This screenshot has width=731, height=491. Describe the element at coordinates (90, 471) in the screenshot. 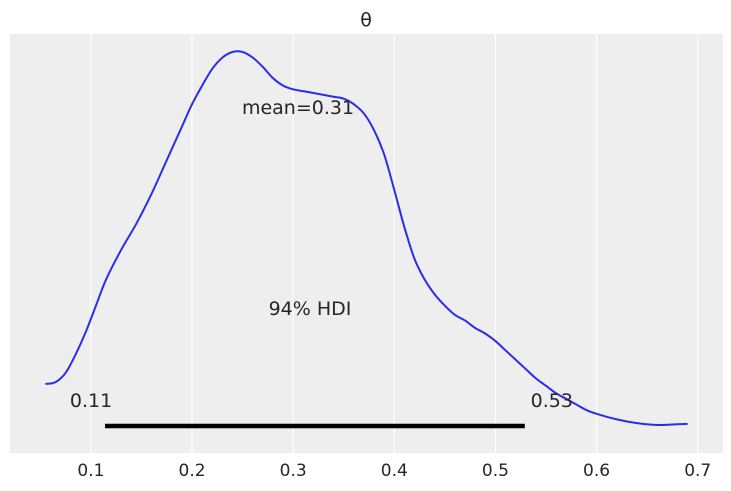

I see `x-tick-label-0: 0.1` at that location.